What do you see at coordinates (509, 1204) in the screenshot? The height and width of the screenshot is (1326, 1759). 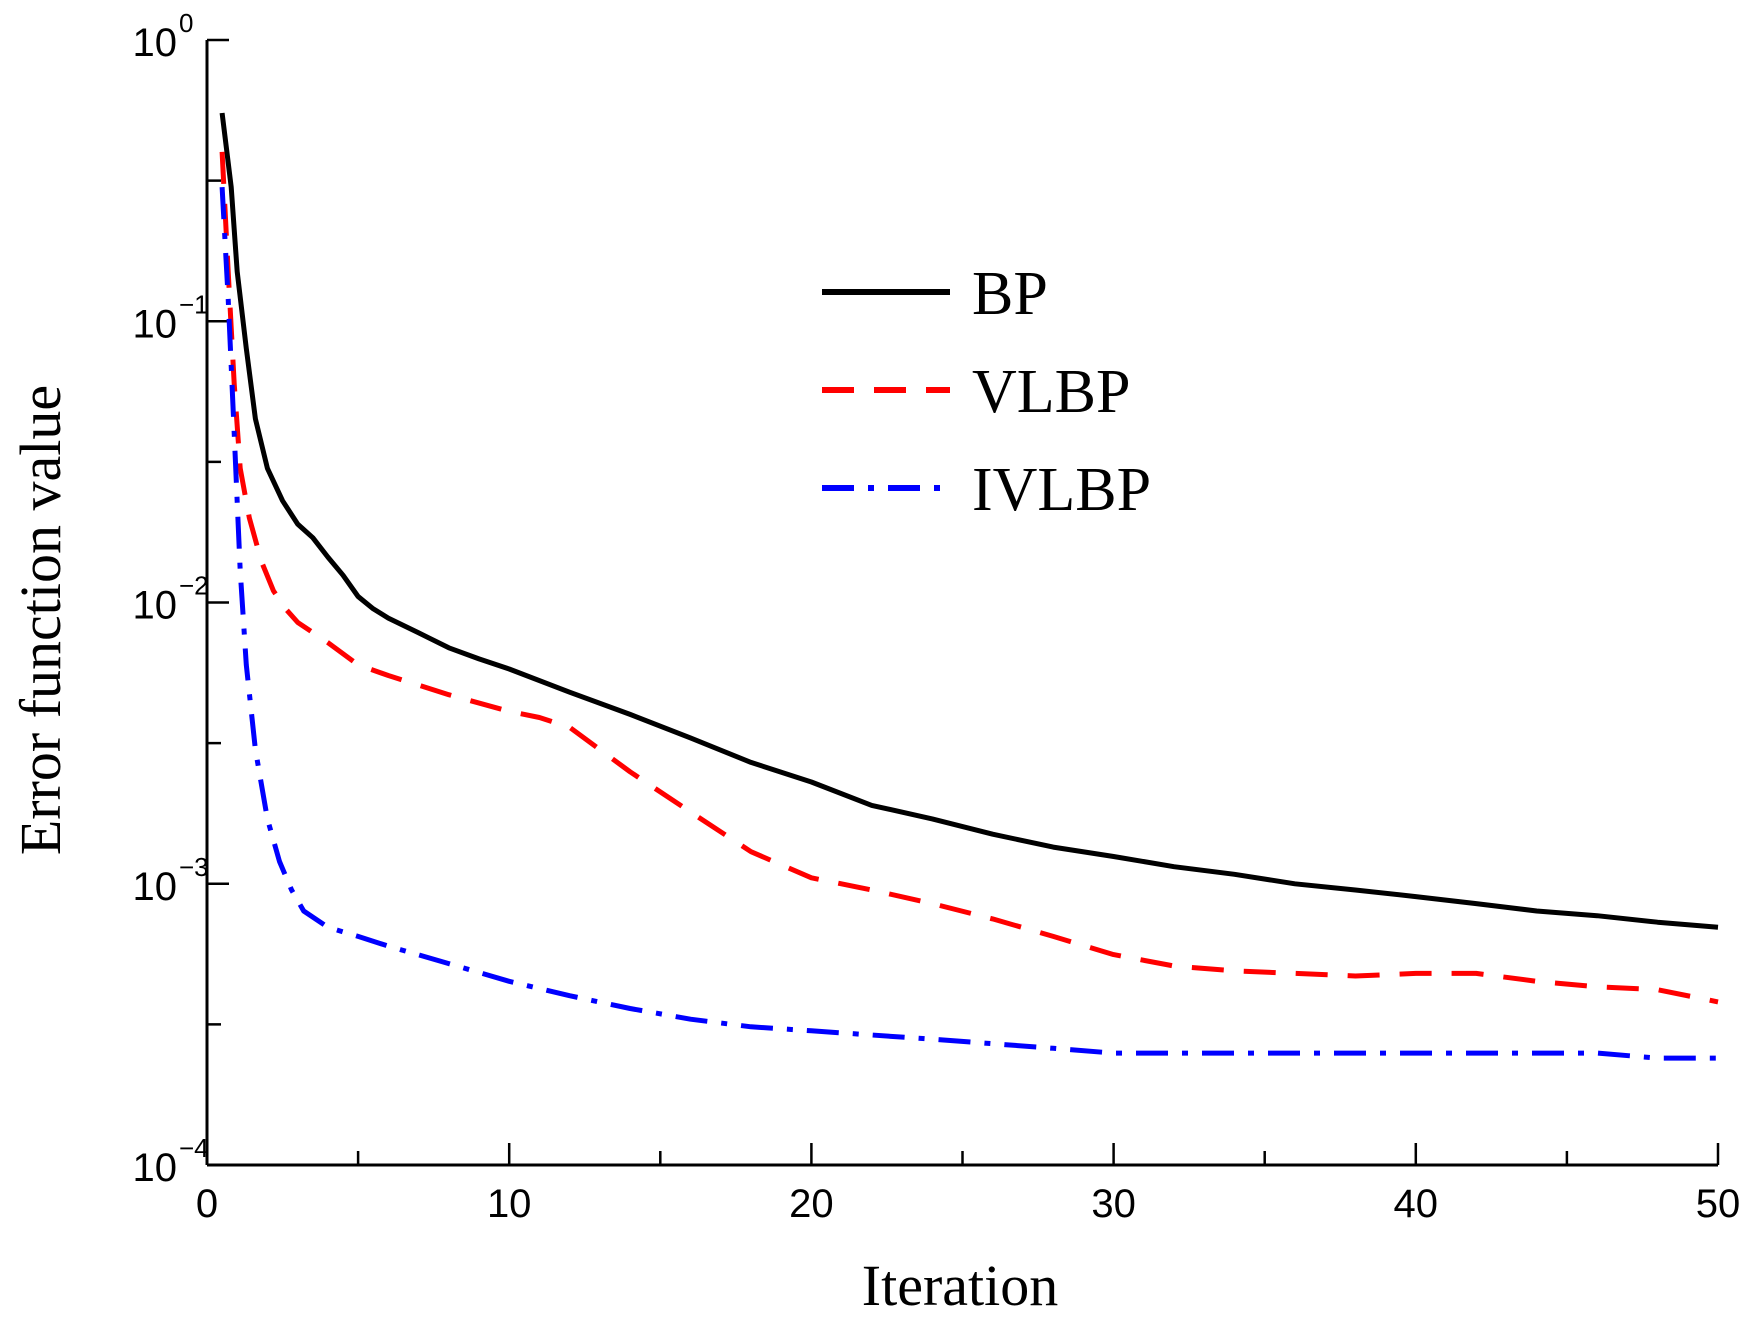 I see `x-tick-label: 10` at bounding box center [509, 1204].